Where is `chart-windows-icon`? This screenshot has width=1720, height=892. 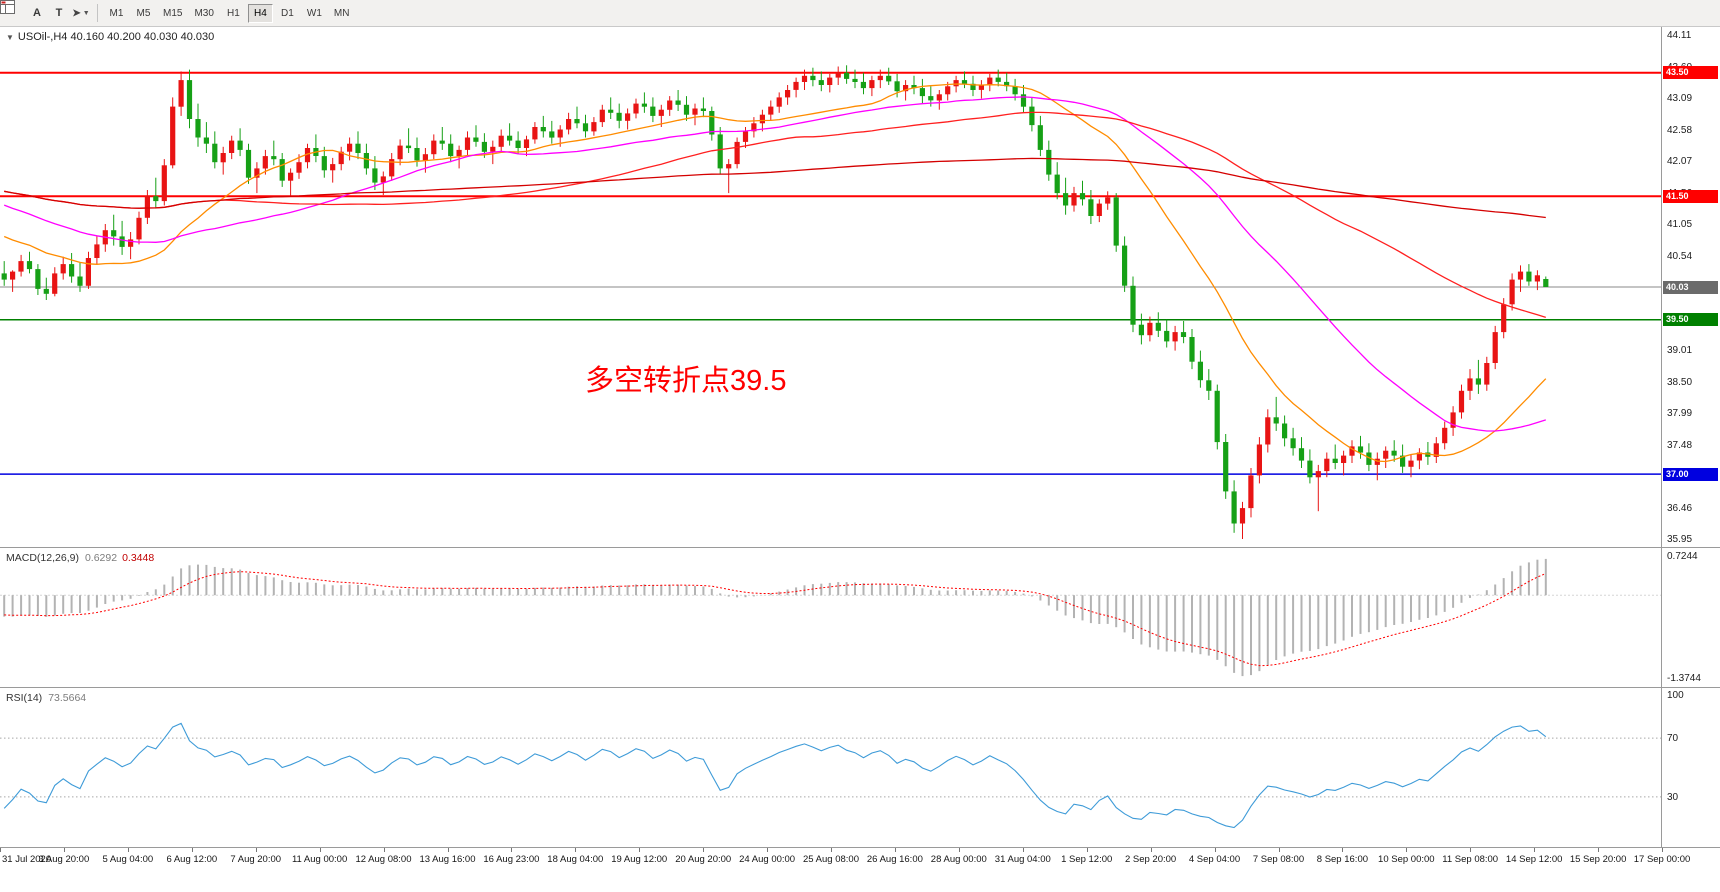
chart-windows-icon is located at coordinates (13, 11).